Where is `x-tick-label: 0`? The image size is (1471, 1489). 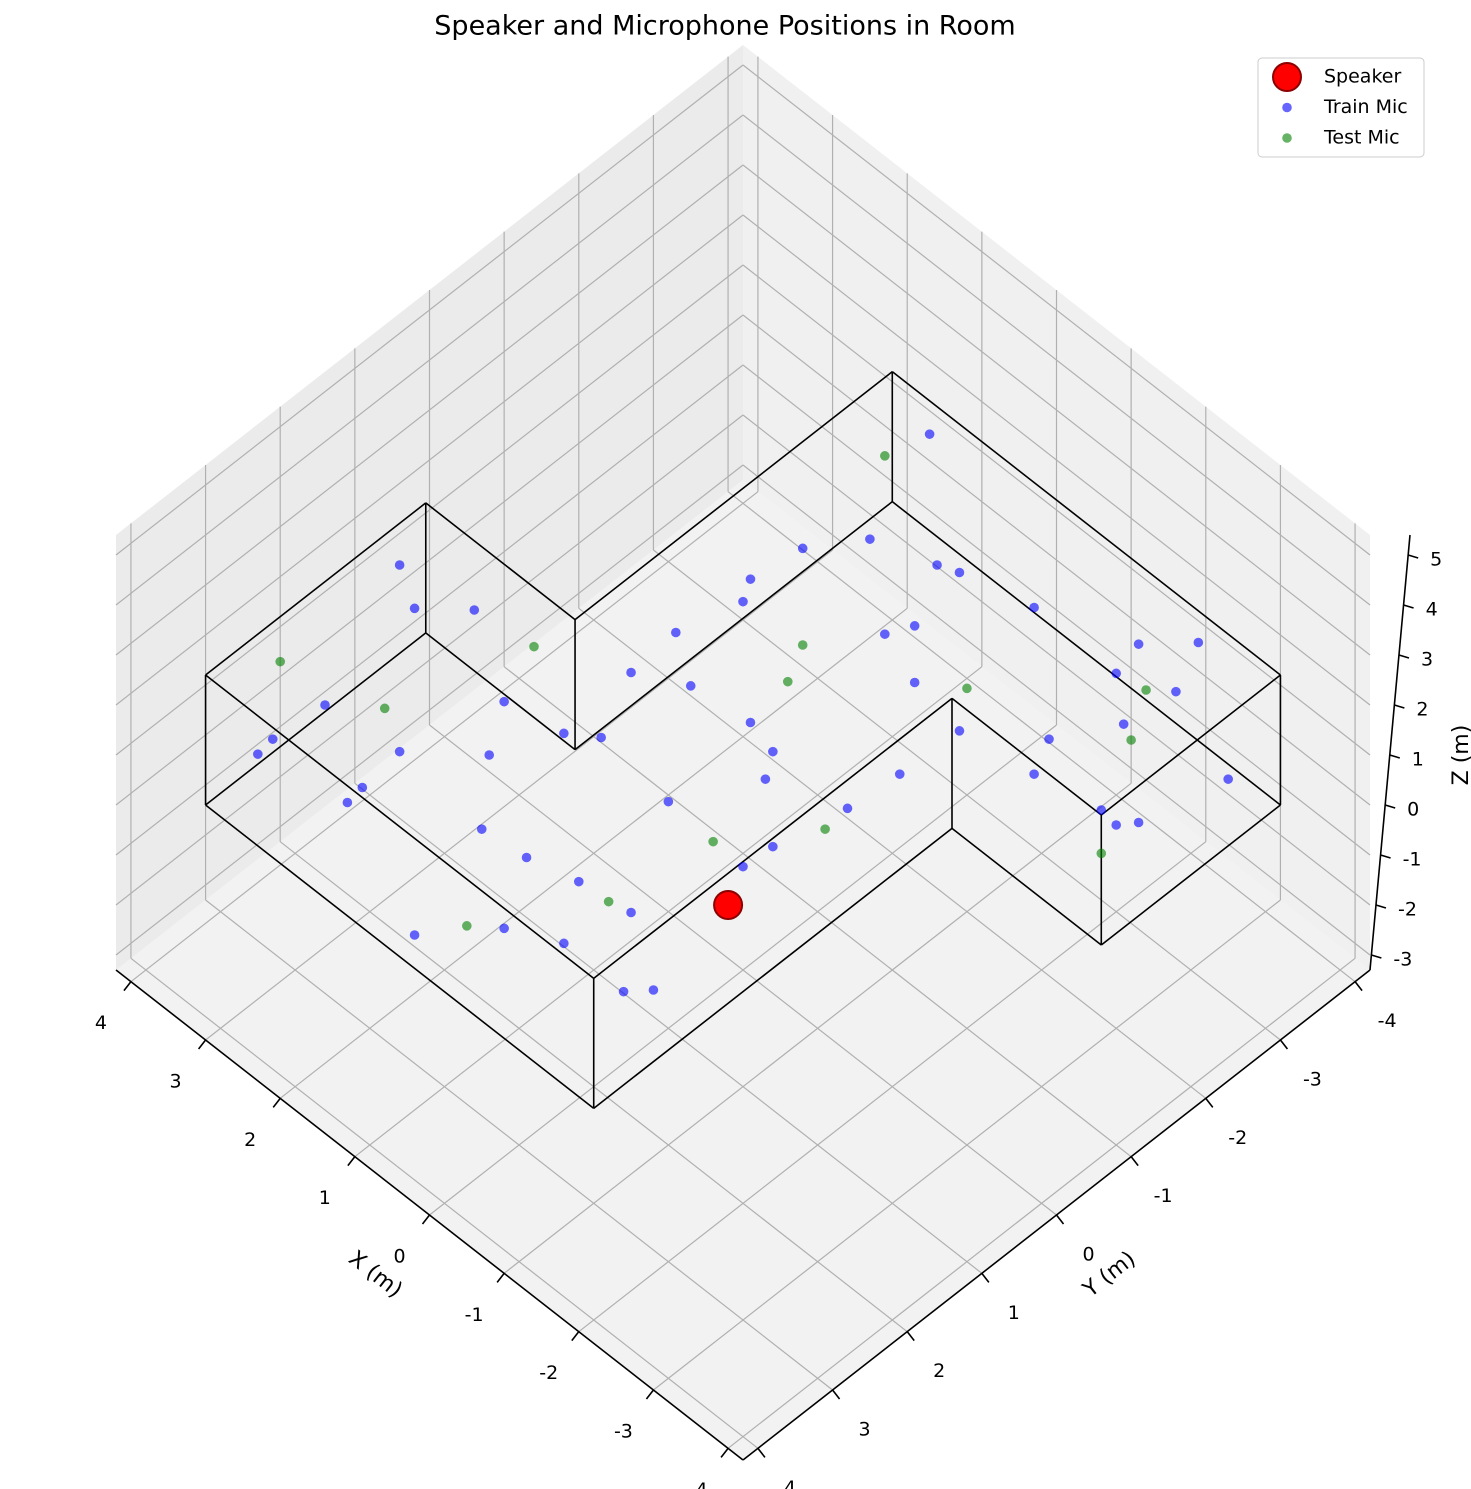
x-tick-label: 0 is located at coordinates (399, 1257).